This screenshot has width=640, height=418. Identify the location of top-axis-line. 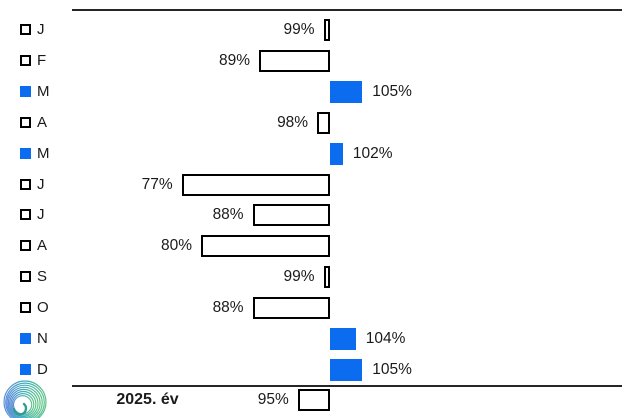
(347, 10).